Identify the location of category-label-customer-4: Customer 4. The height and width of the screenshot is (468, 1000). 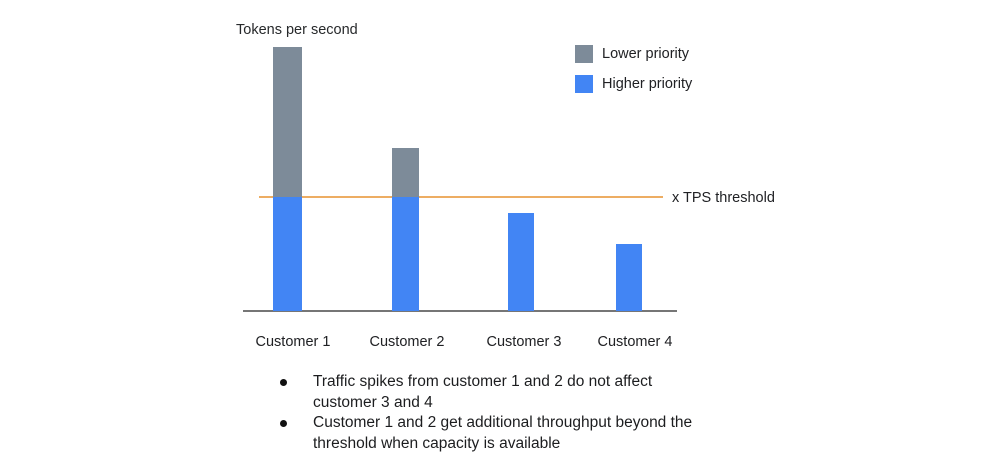
(635, 342).